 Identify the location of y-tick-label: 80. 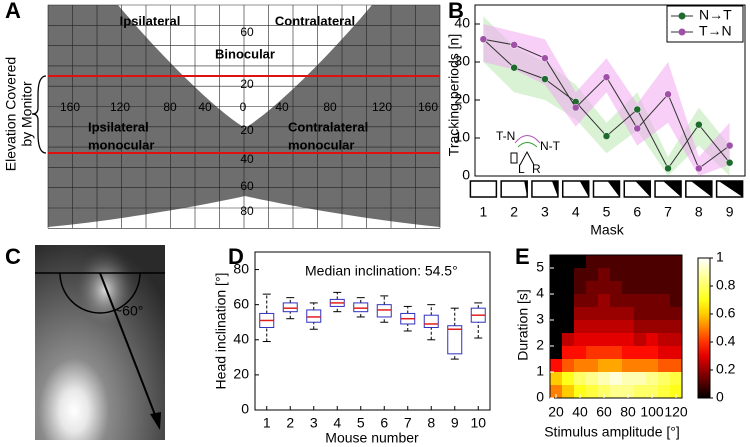
(241, 268).